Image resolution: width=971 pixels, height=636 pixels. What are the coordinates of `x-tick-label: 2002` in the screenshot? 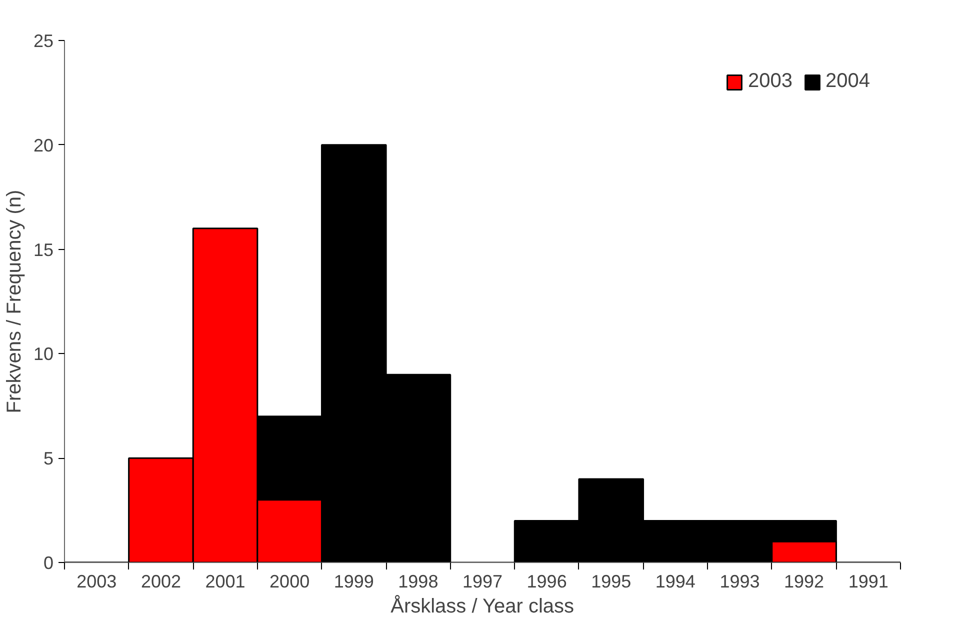 It's located at (160, 582).